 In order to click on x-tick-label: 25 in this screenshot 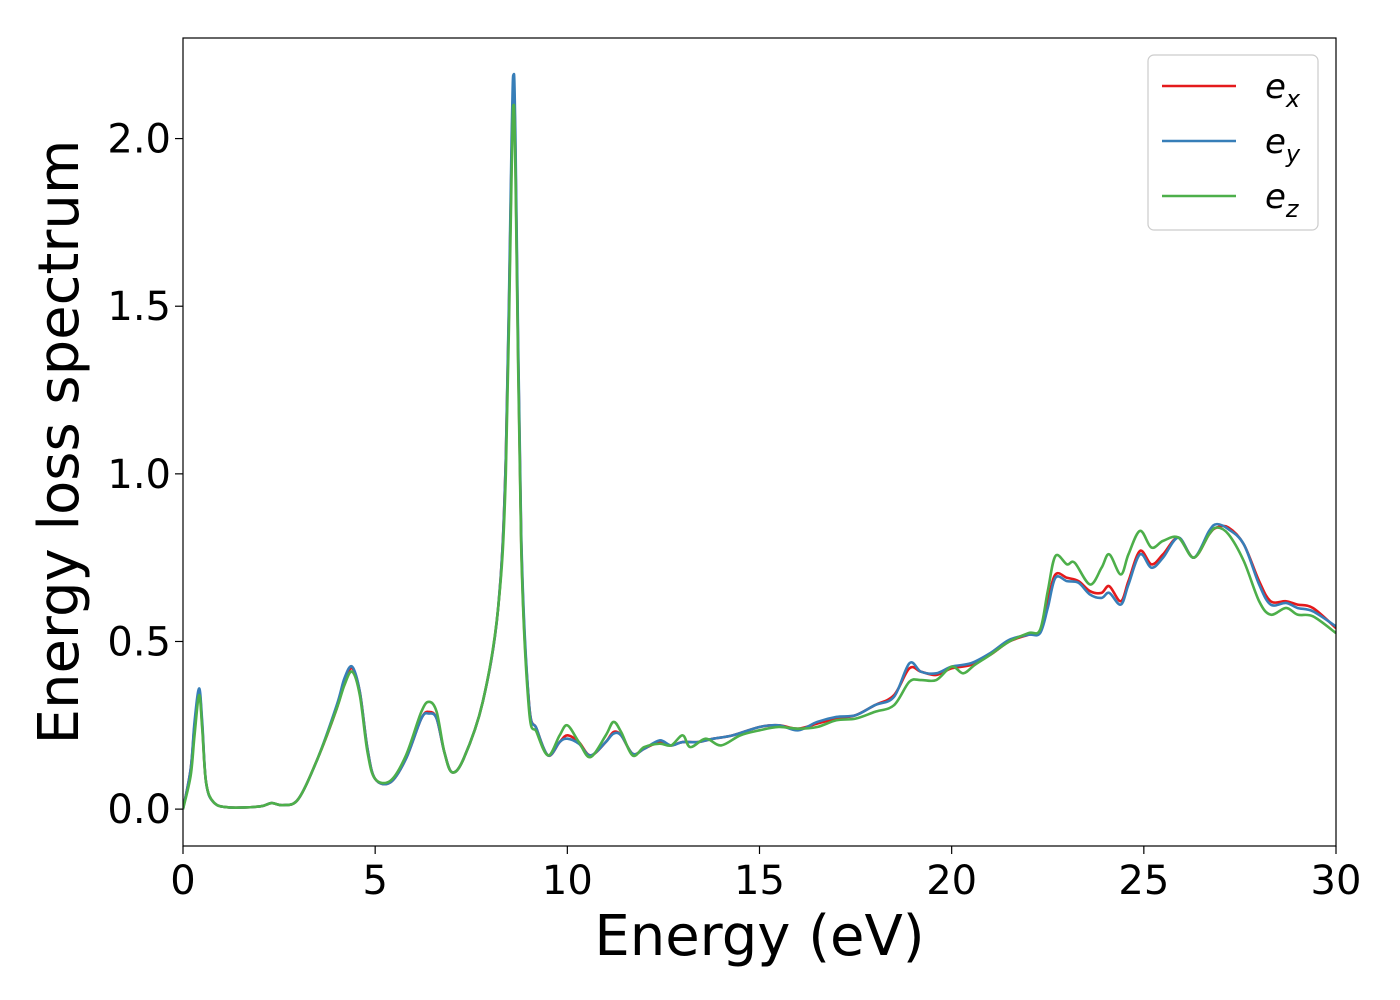, I will do `click(1143, 881)`.